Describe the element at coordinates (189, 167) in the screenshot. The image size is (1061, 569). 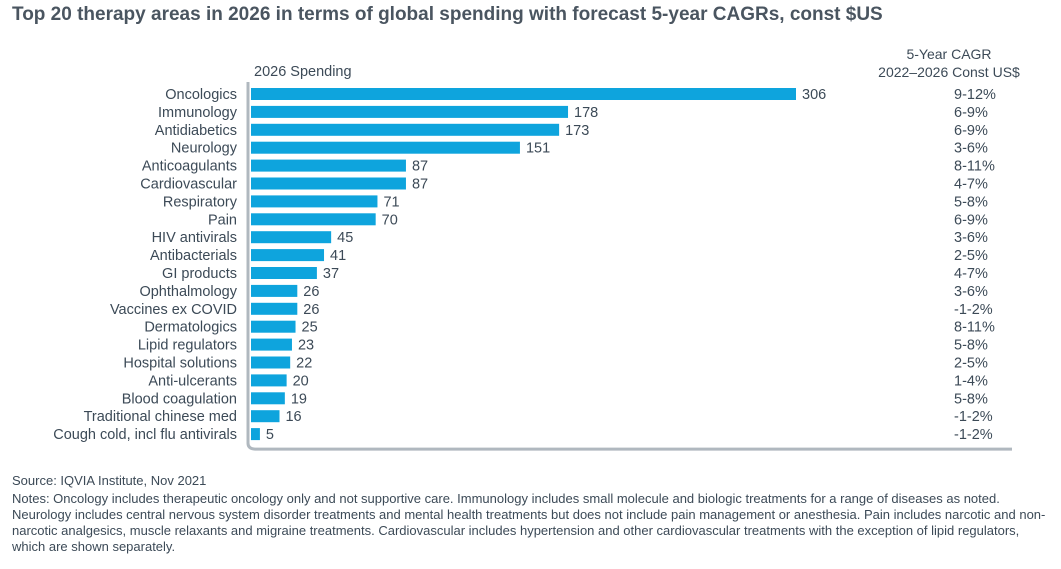
I see `category-label: Anticoagulants` at that location.